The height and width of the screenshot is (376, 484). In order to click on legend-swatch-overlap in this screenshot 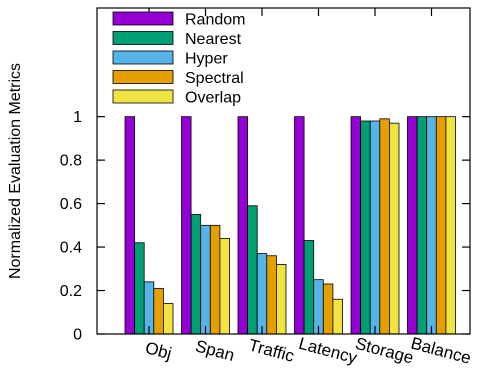, I will do `click(143, 96)`.